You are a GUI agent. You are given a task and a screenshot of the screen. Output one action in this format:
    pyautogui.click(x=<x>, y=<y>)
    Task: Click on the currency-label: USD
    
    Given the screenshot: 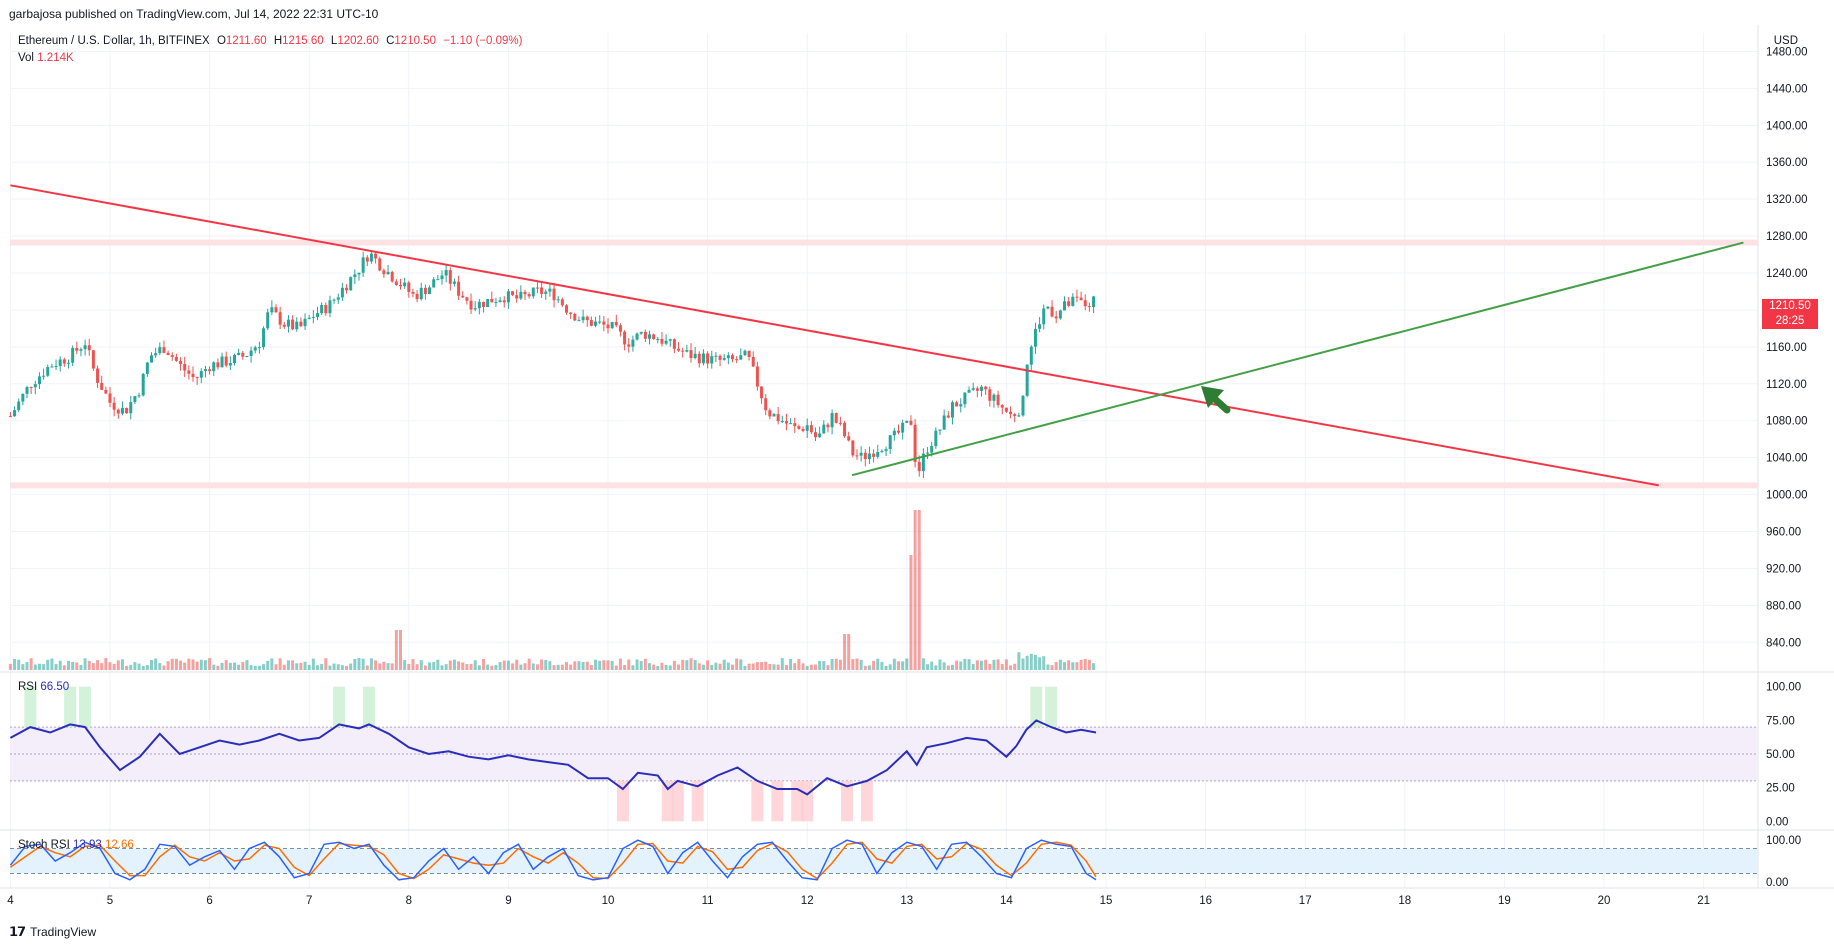 What is the action you would take?
    pyautogui.click(x=1785, y=41)
    